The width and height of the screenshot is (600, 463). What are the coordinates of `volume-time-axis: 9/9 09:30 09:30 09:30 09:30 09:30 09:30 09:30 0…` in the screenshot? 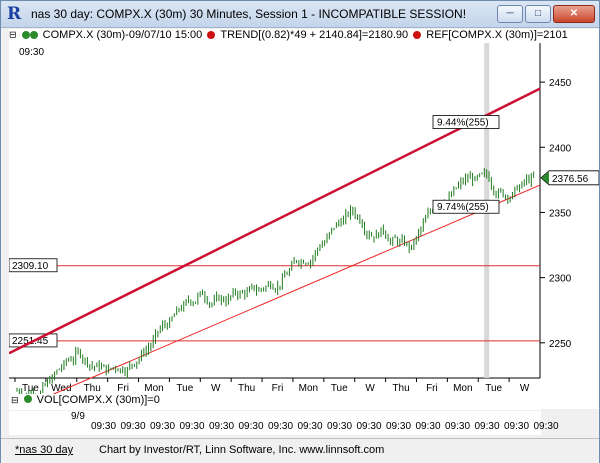 It's located at (284, 423).